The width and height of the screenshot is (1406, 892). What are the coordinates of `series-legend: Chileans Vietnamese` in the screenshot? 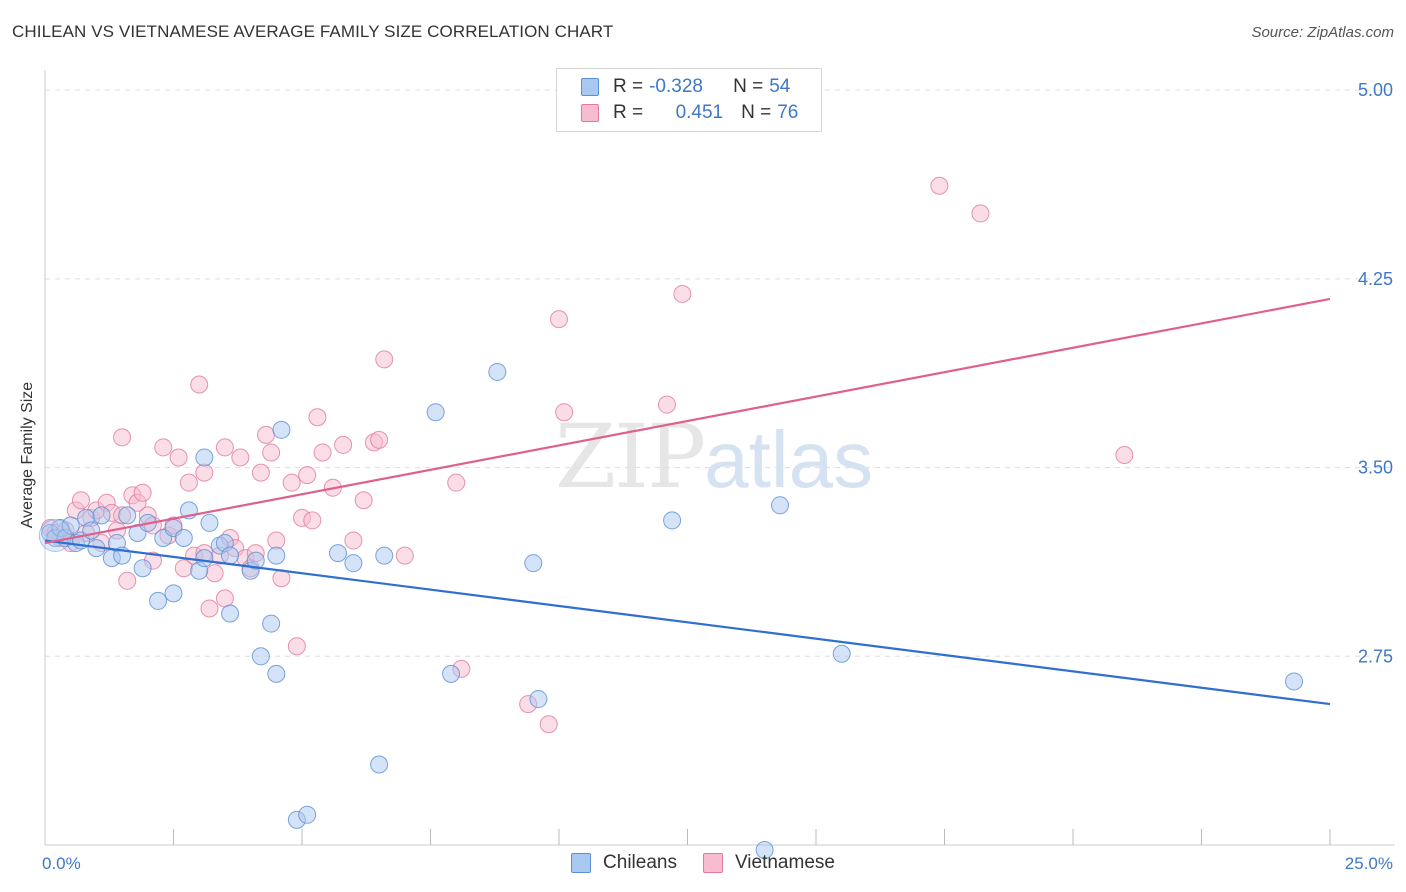 It's located at (703, 863).